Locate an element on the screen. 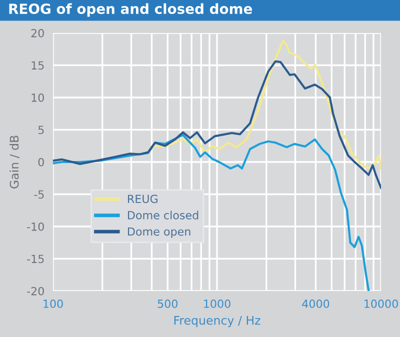 Image resolution: width=400 pixels, height=337 pixels. chart-title: REOG of open and closed dome is located at coordinates (130, 10).